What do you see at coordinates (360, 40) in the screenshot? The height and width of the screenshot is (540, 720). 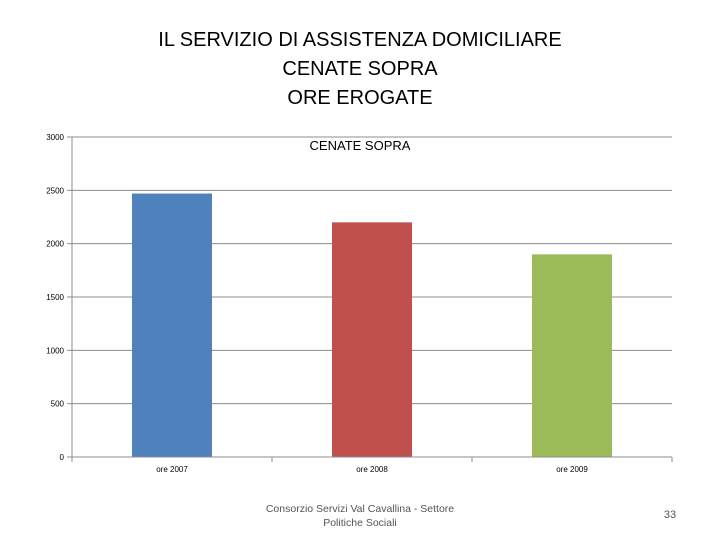 I see `slide-title-line-1: IL SERVIZIO DI ASSISTENZA DOMICILIARE` at bounding box center [360, 40].